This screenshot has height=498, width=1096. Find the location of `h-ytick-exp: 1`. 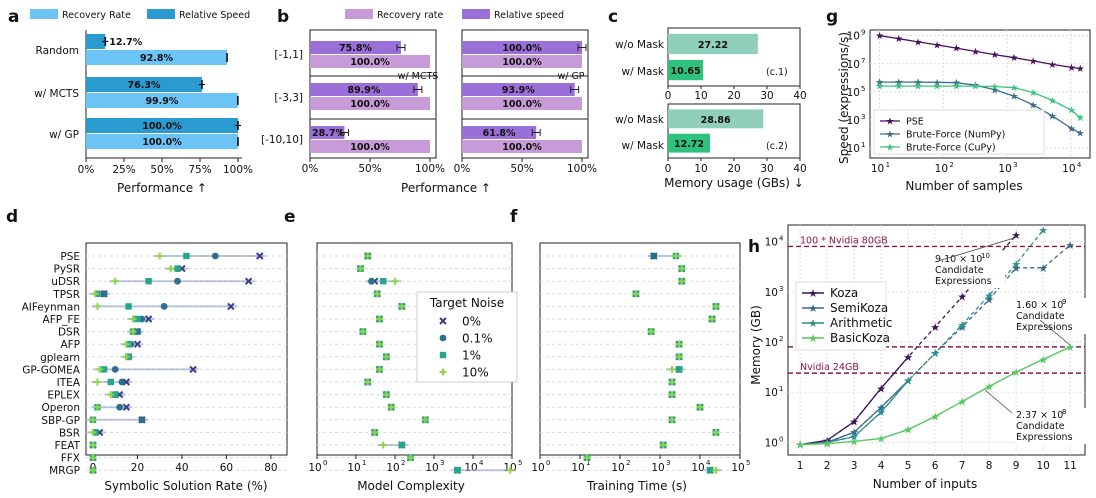

h-ytick-exp: 1 is located at coordinates (781, 389).